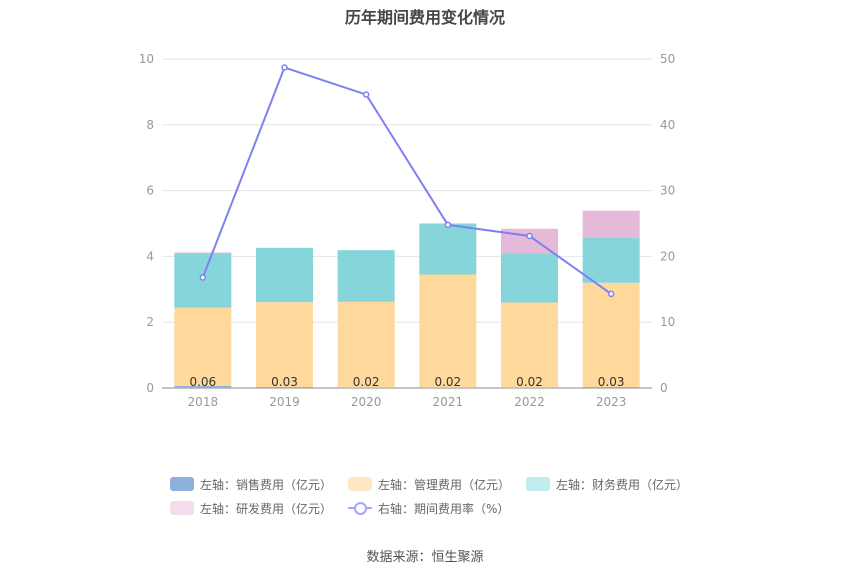 This screenshot has width=850, height=575. I want to click on legend-item-finance: 左轴：财务费用（亿元）, so click(607, 484).